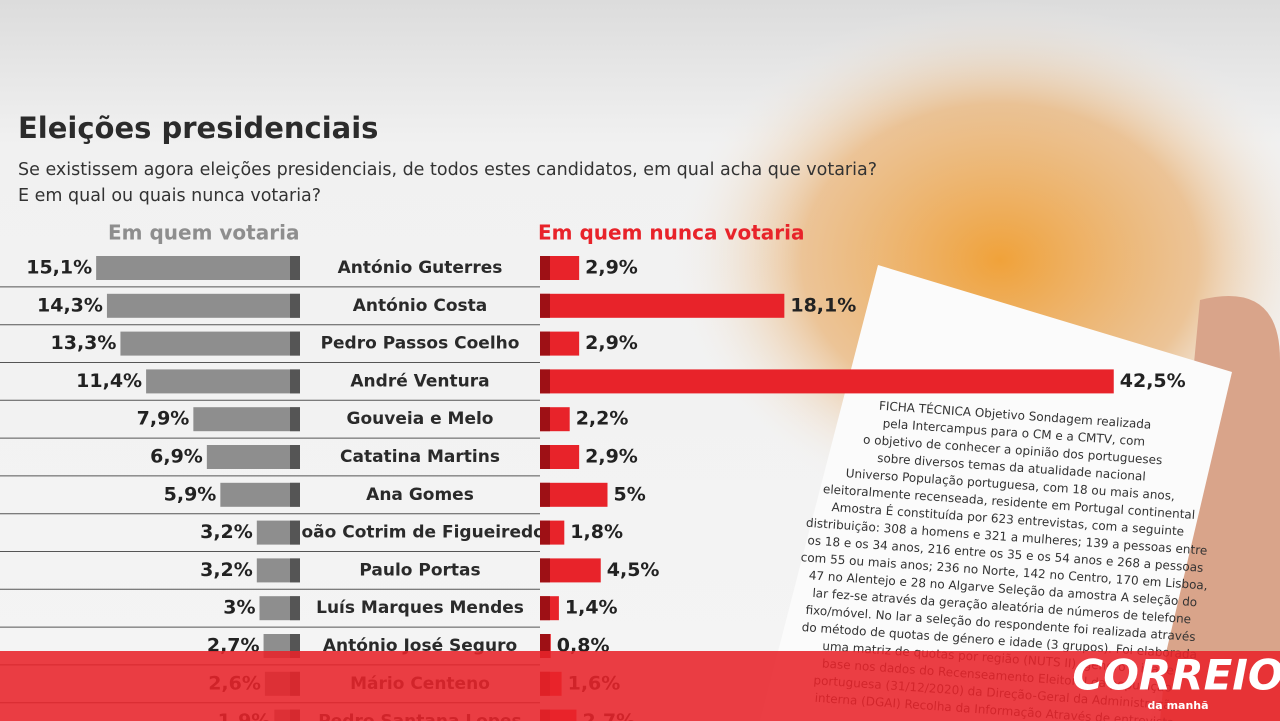 The image size is (1280, 721). I want to click on category-label: António Guterres, so click(420, 268).